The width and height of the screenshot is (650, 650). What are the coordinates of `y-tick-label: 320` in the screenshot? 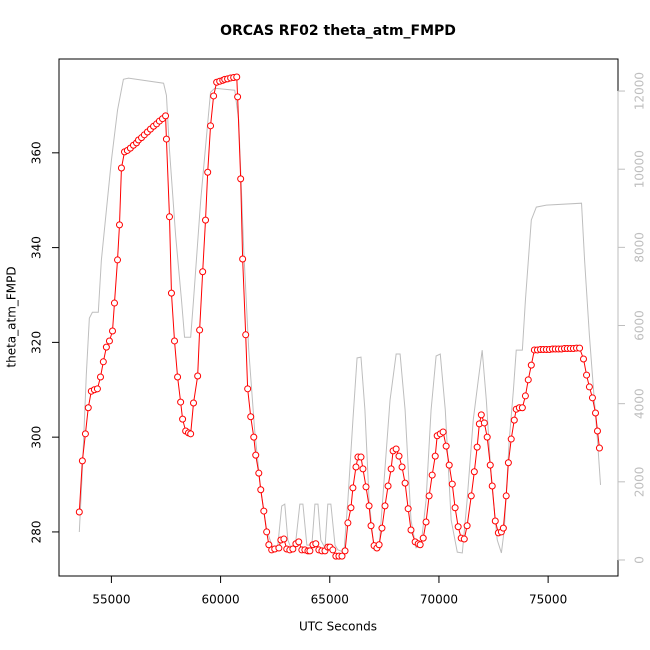 It's located at (37, 342).